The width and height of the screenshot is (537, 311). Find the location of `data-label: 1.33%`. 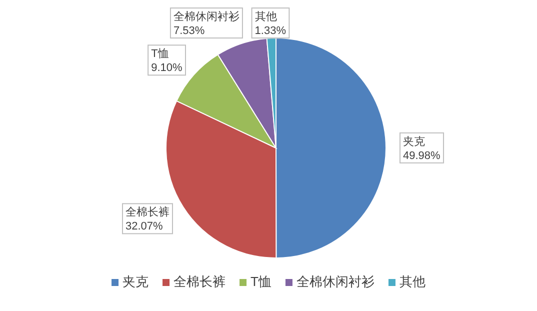

data-label: 1.33% is located at coordinates (270, 31).